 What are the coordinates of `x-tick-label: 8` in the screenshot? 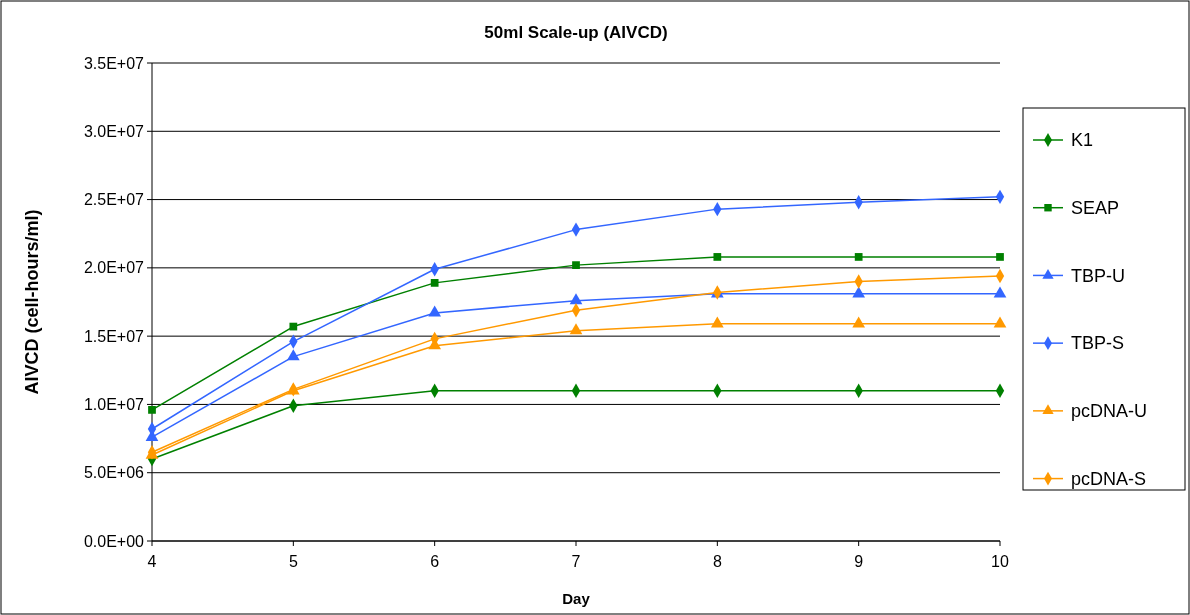 It's located at (717, 561).